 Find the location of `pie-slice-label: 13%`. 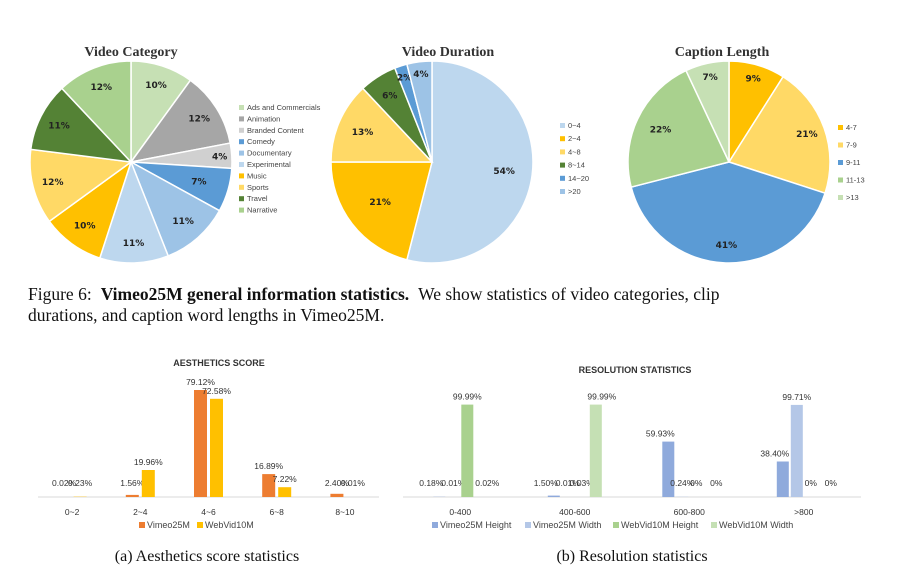

pie-slice-label: 13% is located at coordinates (363, 133).